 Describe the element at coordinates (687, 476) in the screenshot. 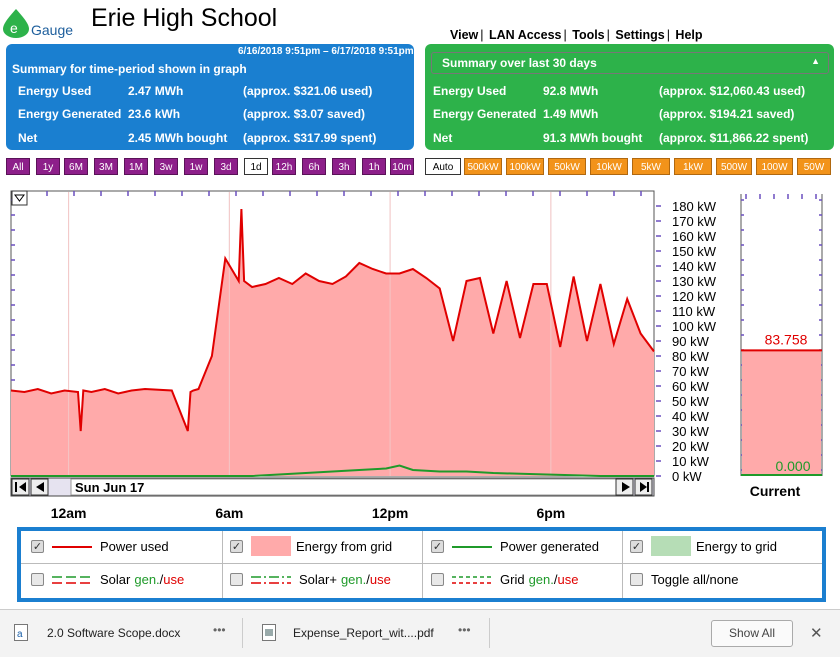

I see `y-tick-label: 0 kW` at that location.